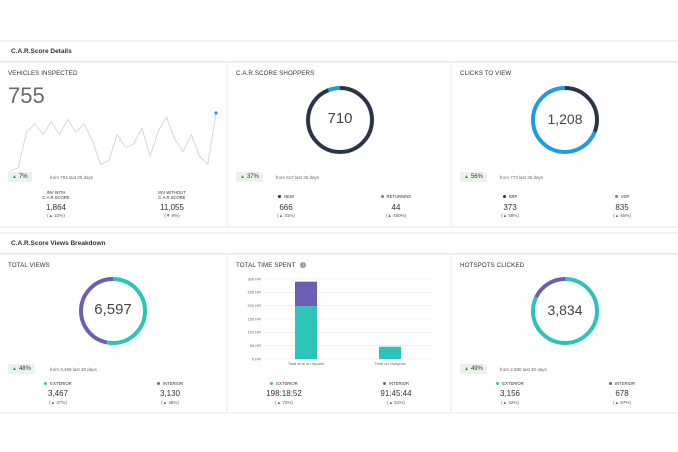 This screenshot has width=678, height=452. I want to click on details-section-title: C.A.R.Score Details, so click(339, 52).